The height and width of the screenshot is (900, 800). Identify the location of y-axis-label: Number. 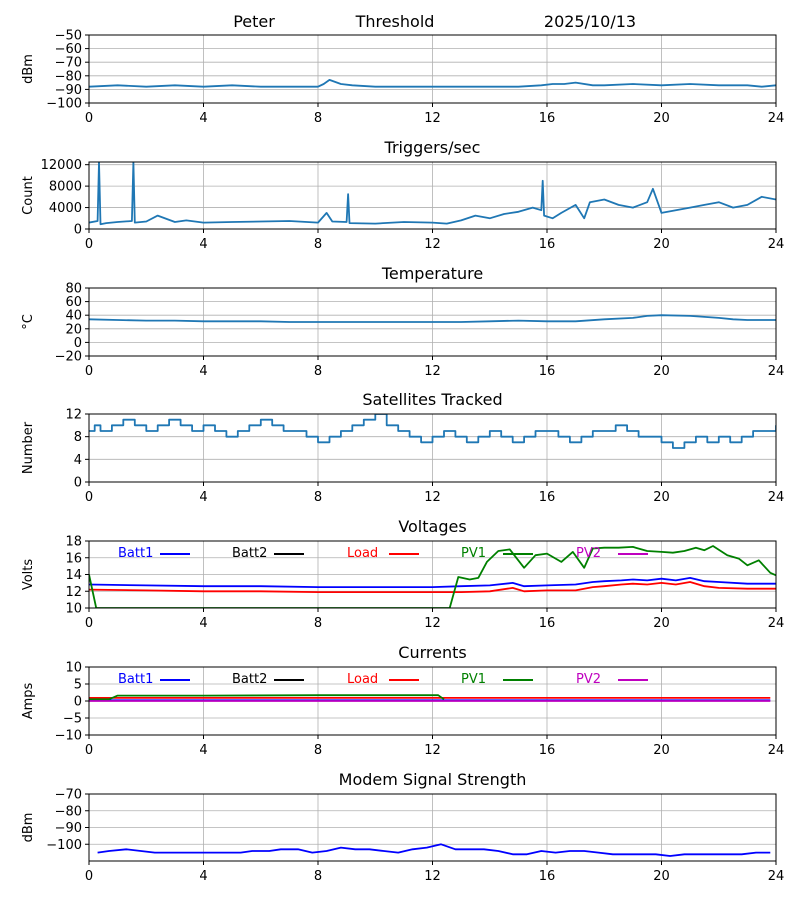
(28, 447).